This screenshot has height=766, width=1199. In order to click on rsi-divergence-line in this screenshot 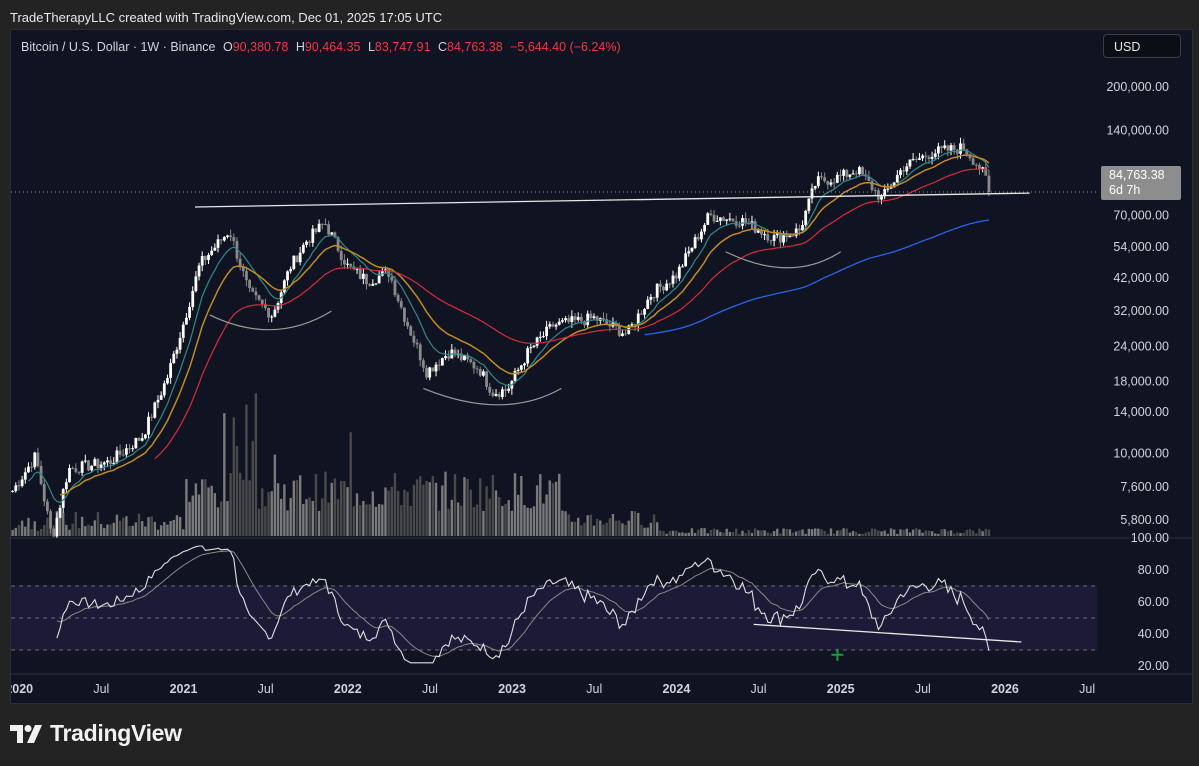, I will do `click(887, 633)`.